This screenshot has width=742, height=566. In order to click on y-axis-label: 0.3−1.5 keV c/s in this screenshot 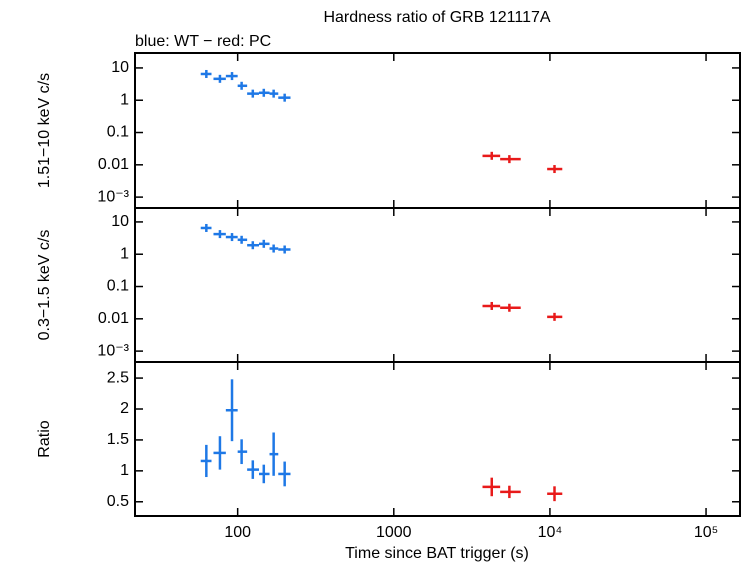, I will do `click(44, 285)`.